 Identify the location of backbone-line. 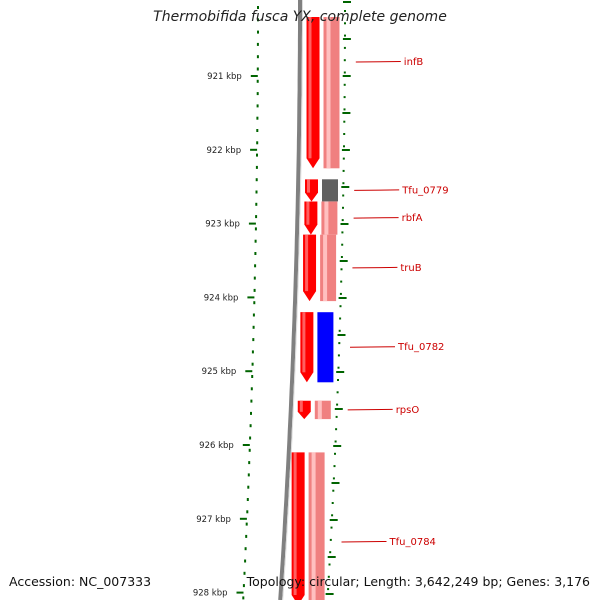
(290, 300).